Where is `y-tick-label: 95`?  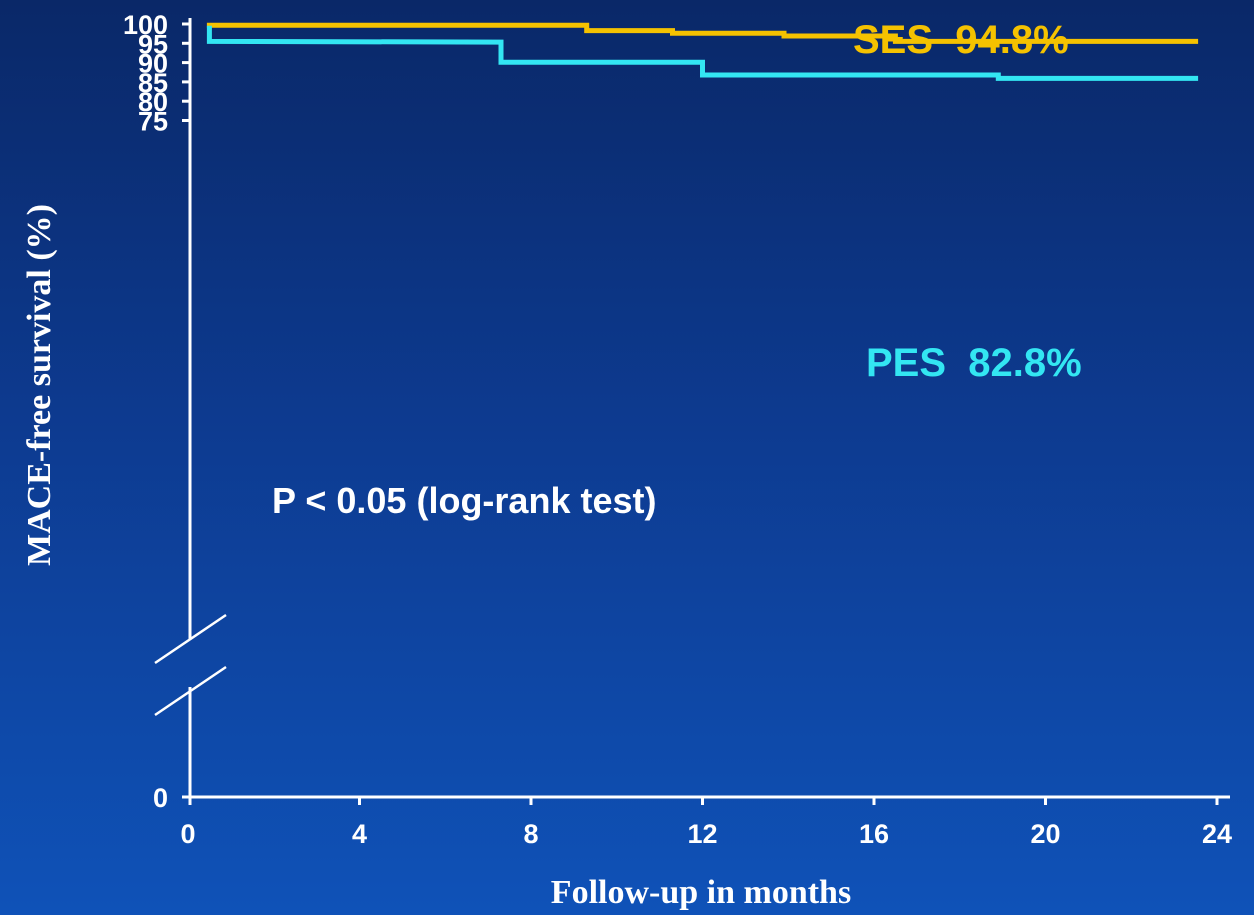 y-tick-label: 95 is located at coordinates (153, 44).